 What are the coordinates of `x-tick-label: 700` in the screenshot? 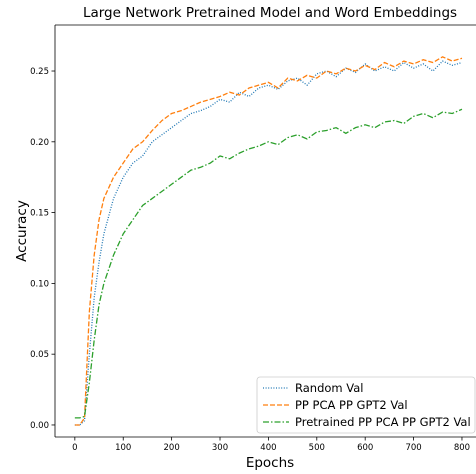 It's located at (413, 448).